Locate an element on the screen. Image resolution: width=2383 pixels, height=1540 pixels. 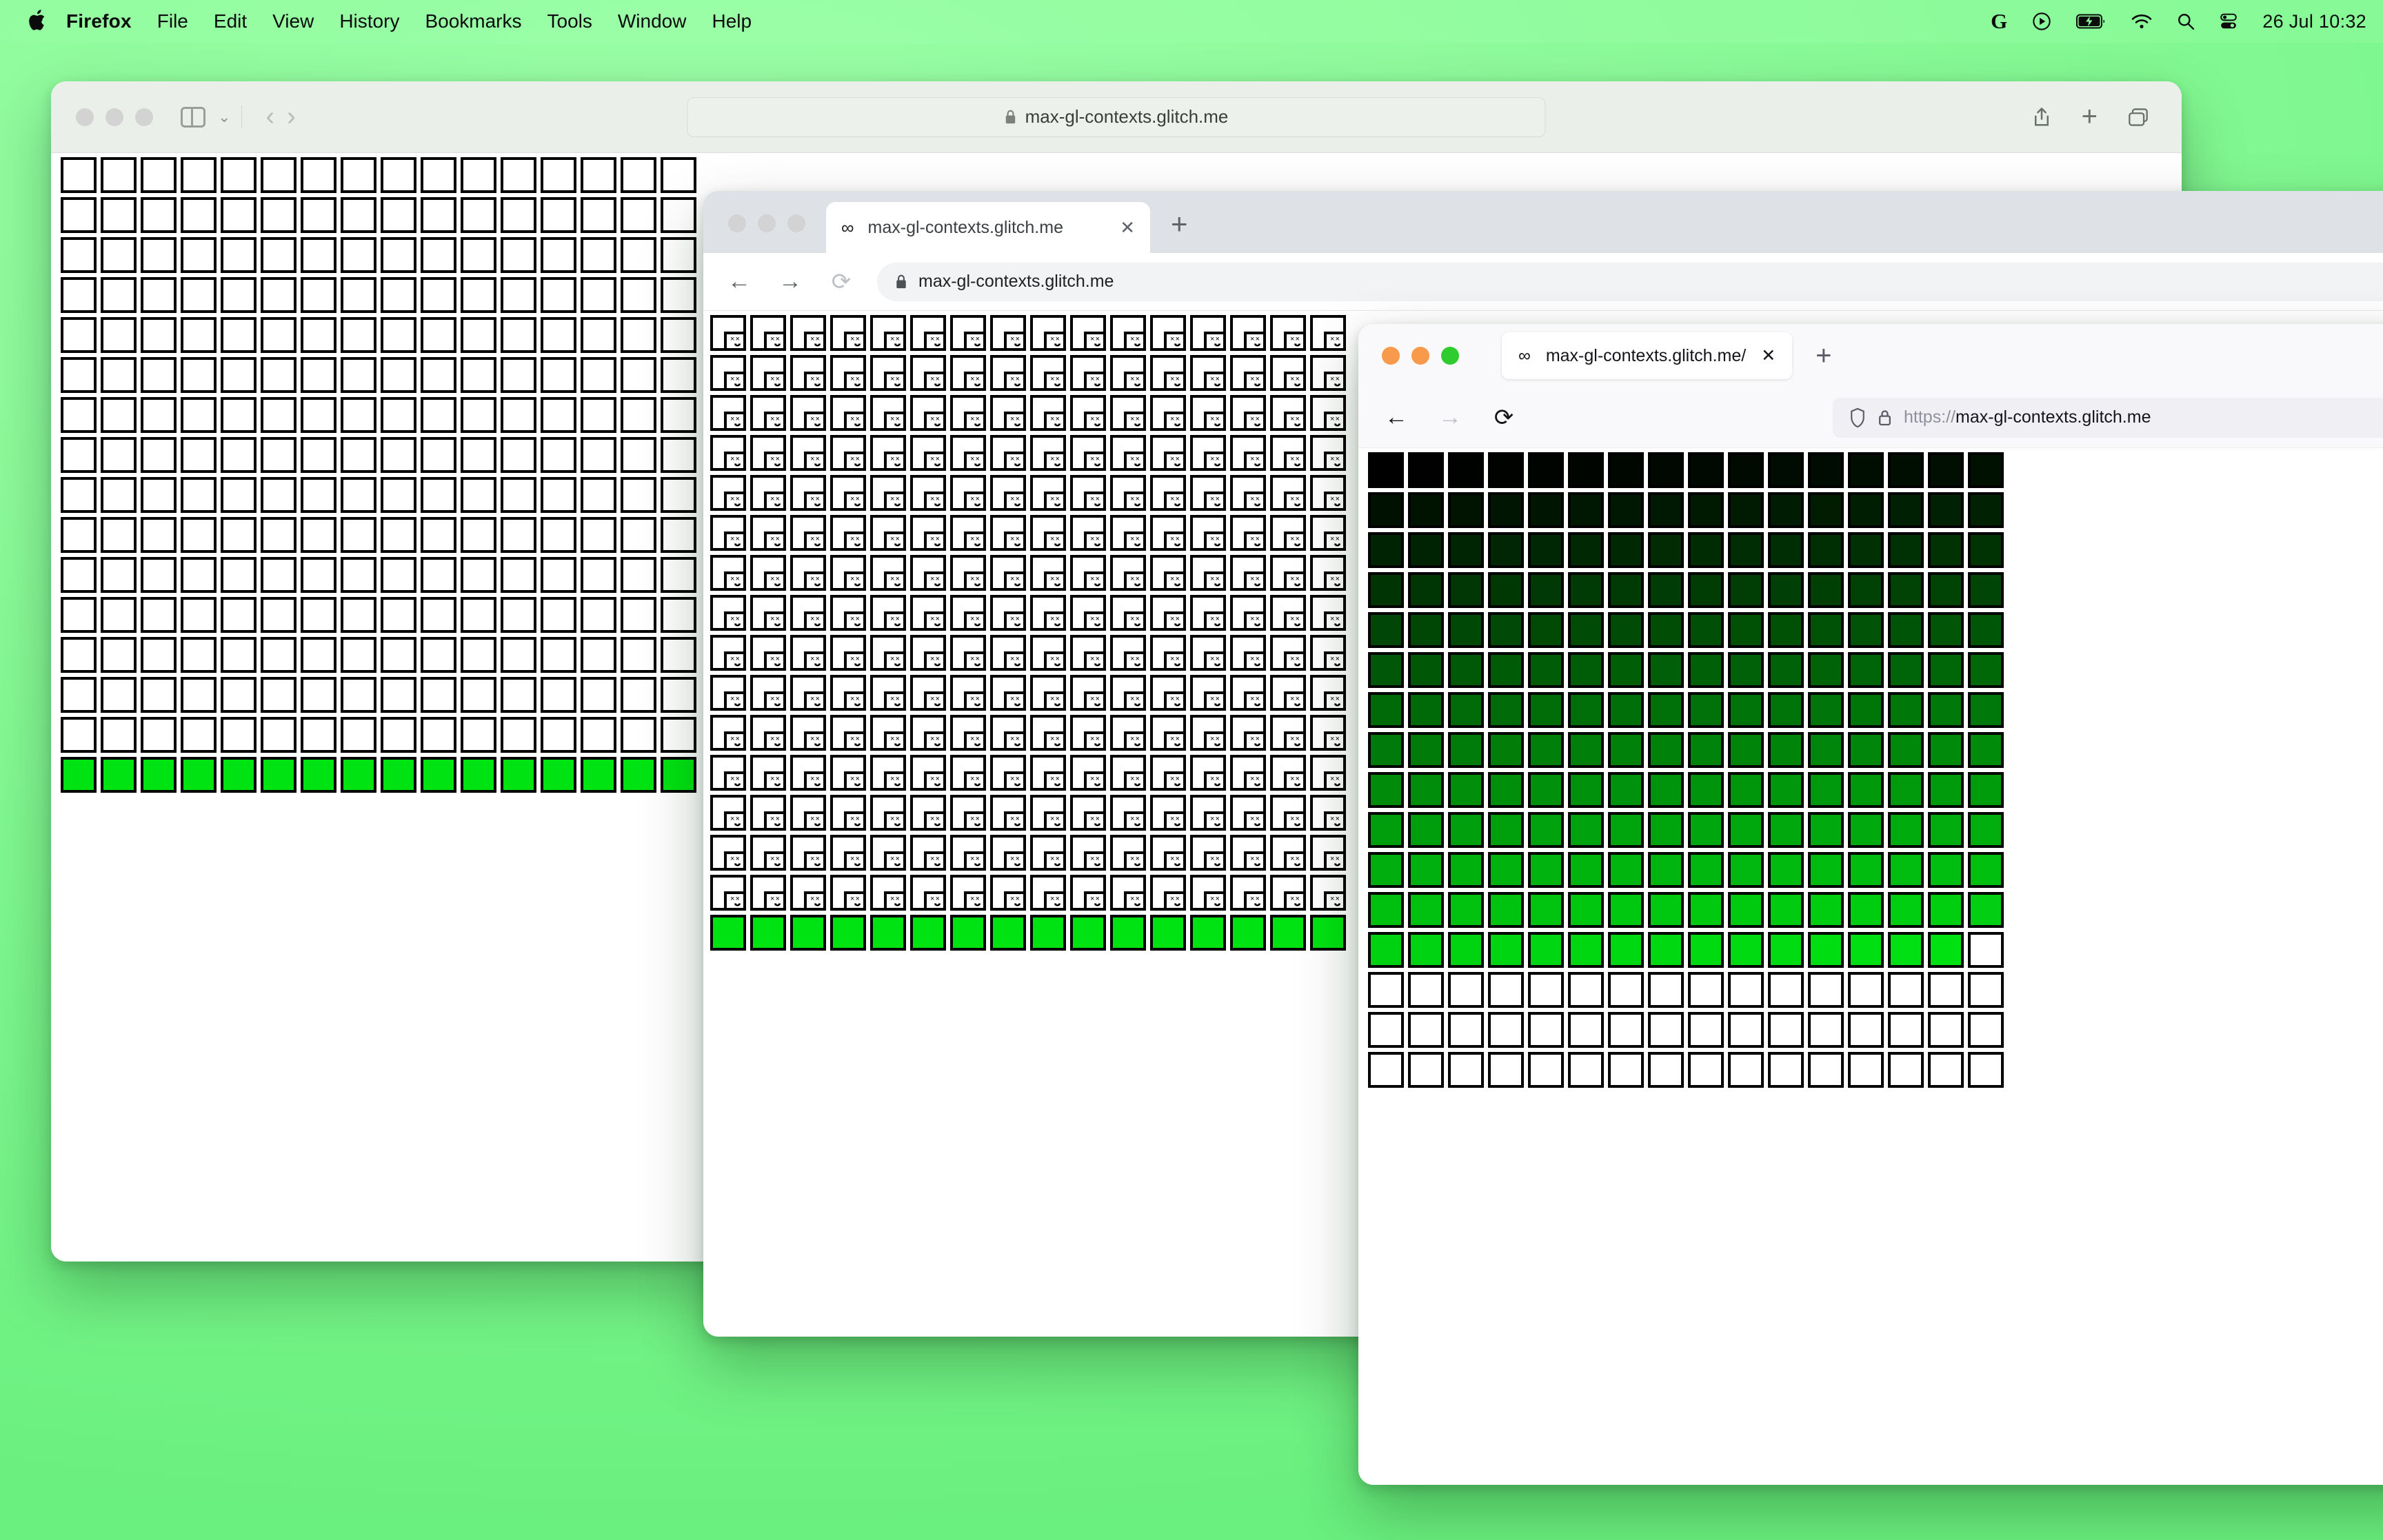
menu-item-window: Window is located at coordinates (652, 21).